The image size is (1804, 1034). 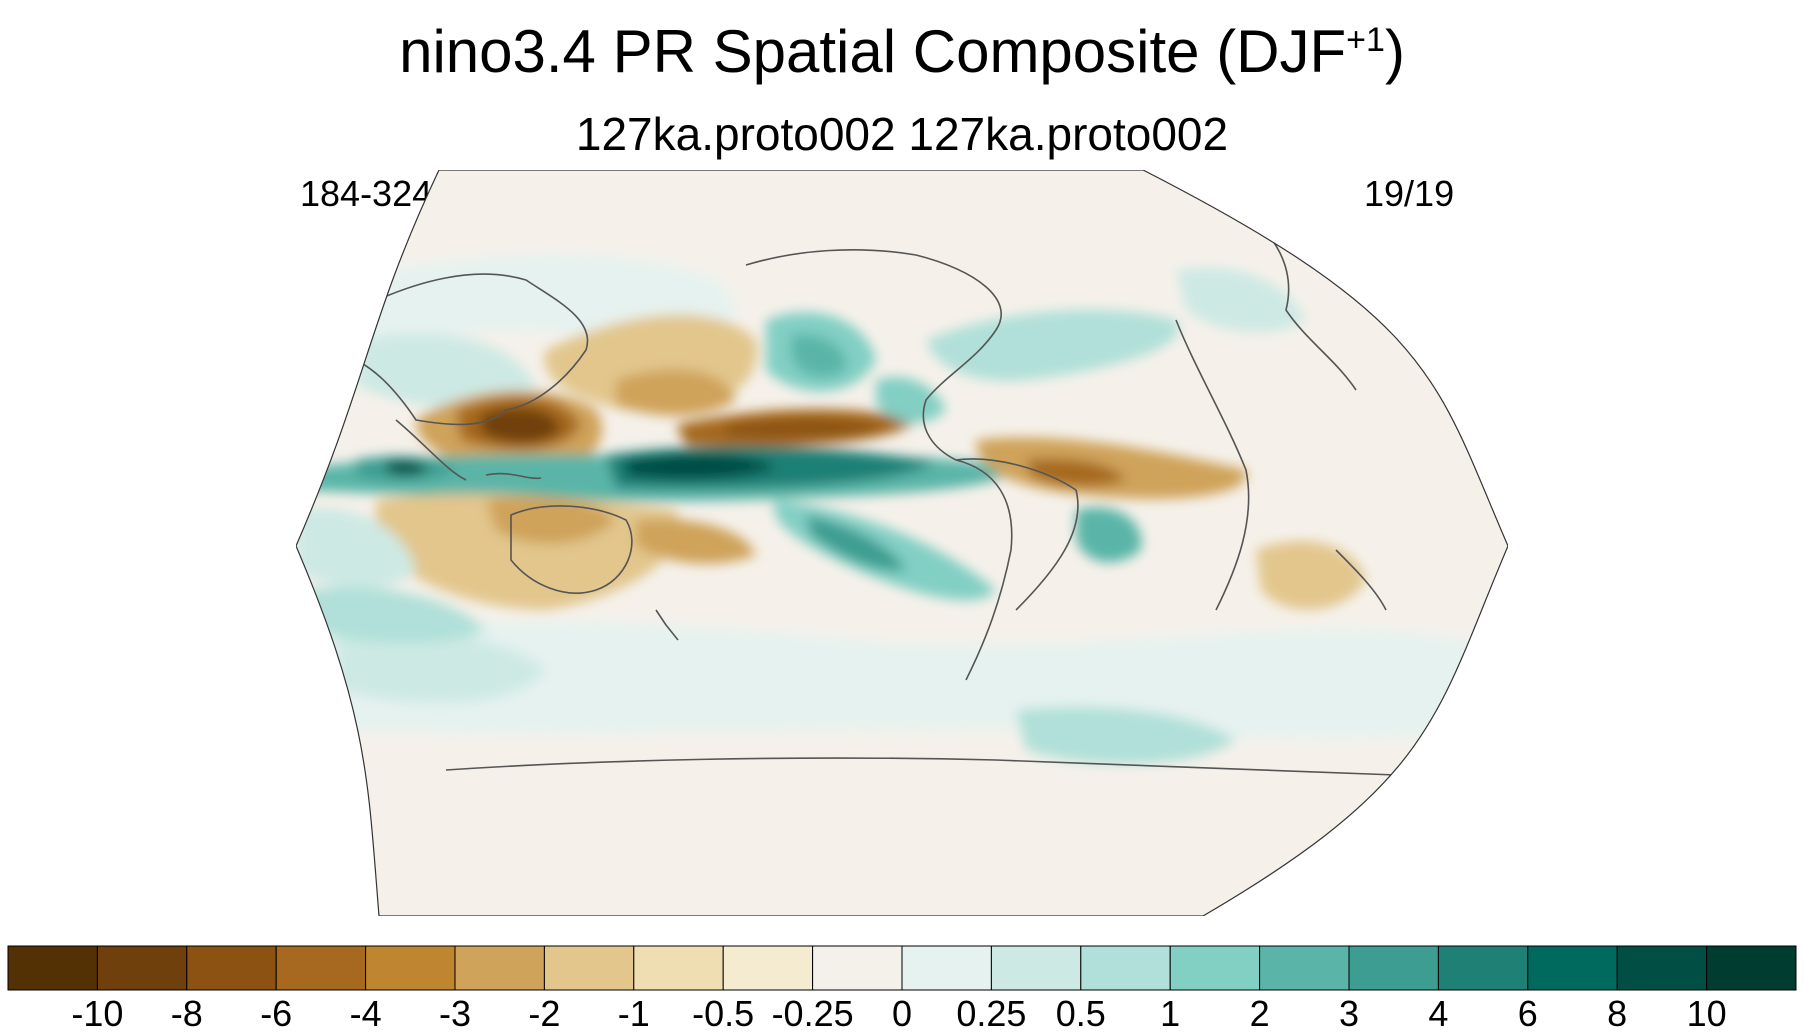 I want to click on colorbar-tick-label: -6, so click(x=276, y=1013).